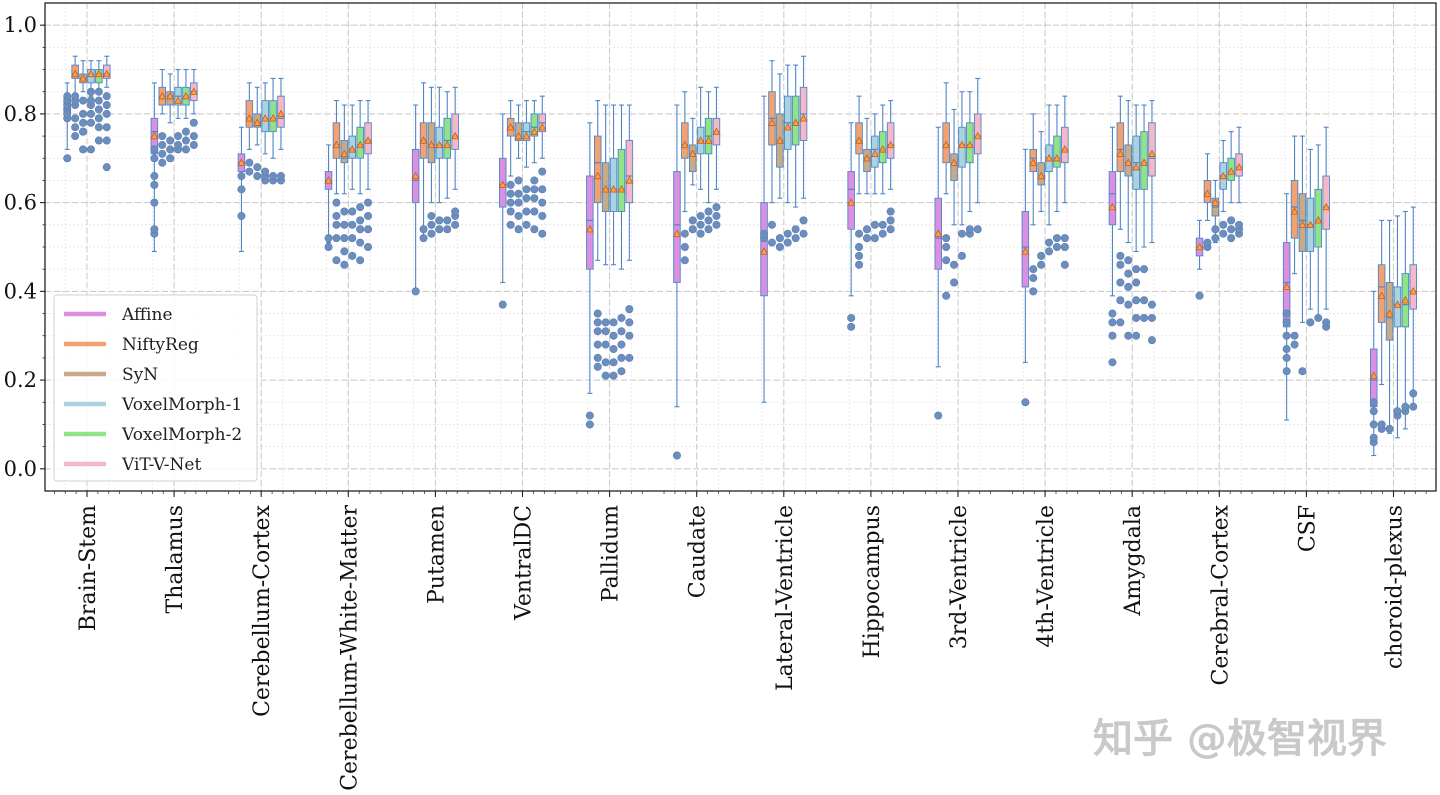 Image resolution: width=1440 pixels, height=795 pixels. What do you see at coordinates (20, 291) in the screenshot?
I see `y-tick-label: 0.4` at bounding box center [20, 291].